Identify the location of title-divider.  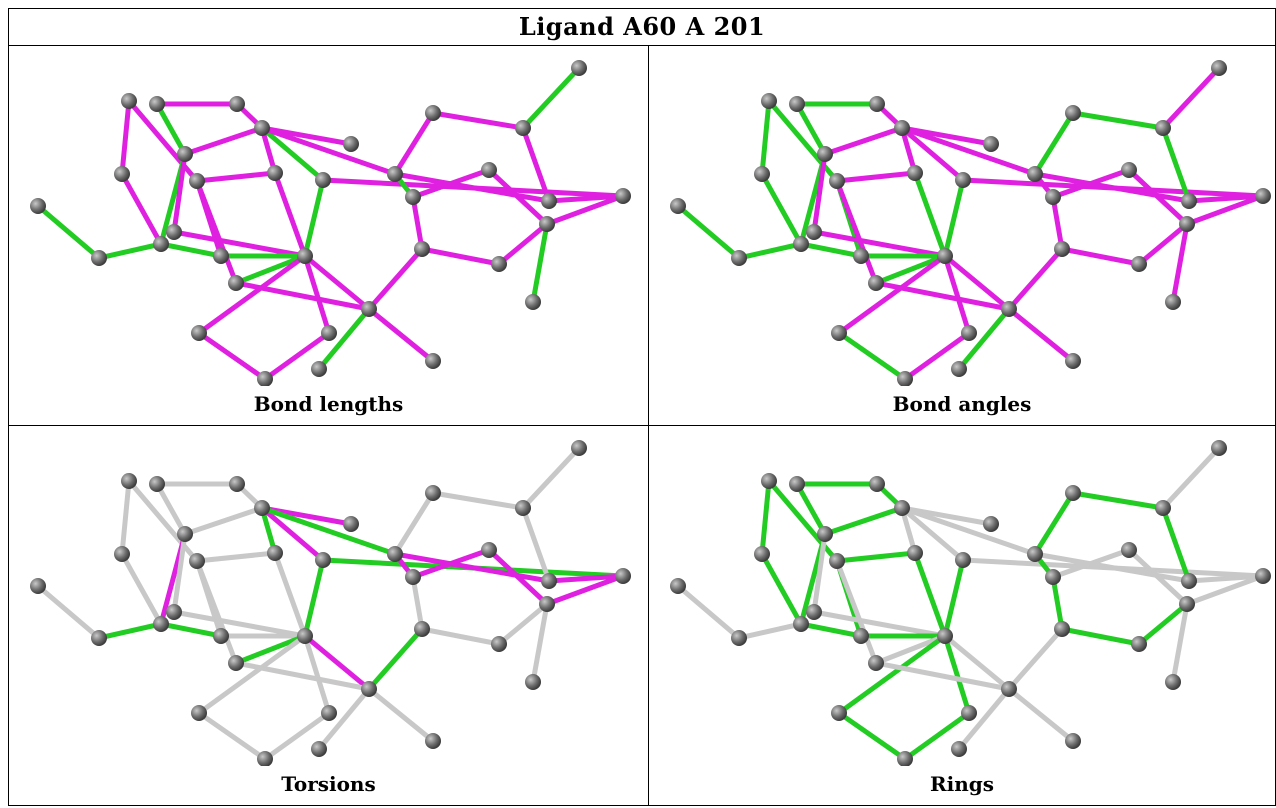
(642, 45).